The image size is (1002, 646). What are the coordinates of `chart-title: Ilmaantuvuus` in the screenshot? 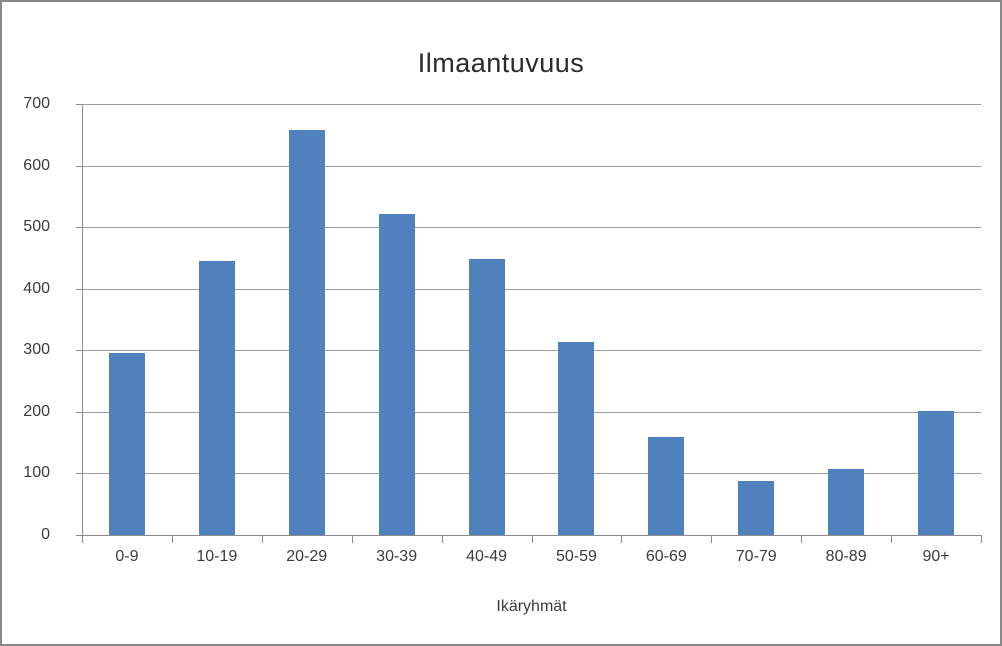 It's located at (501, 63).